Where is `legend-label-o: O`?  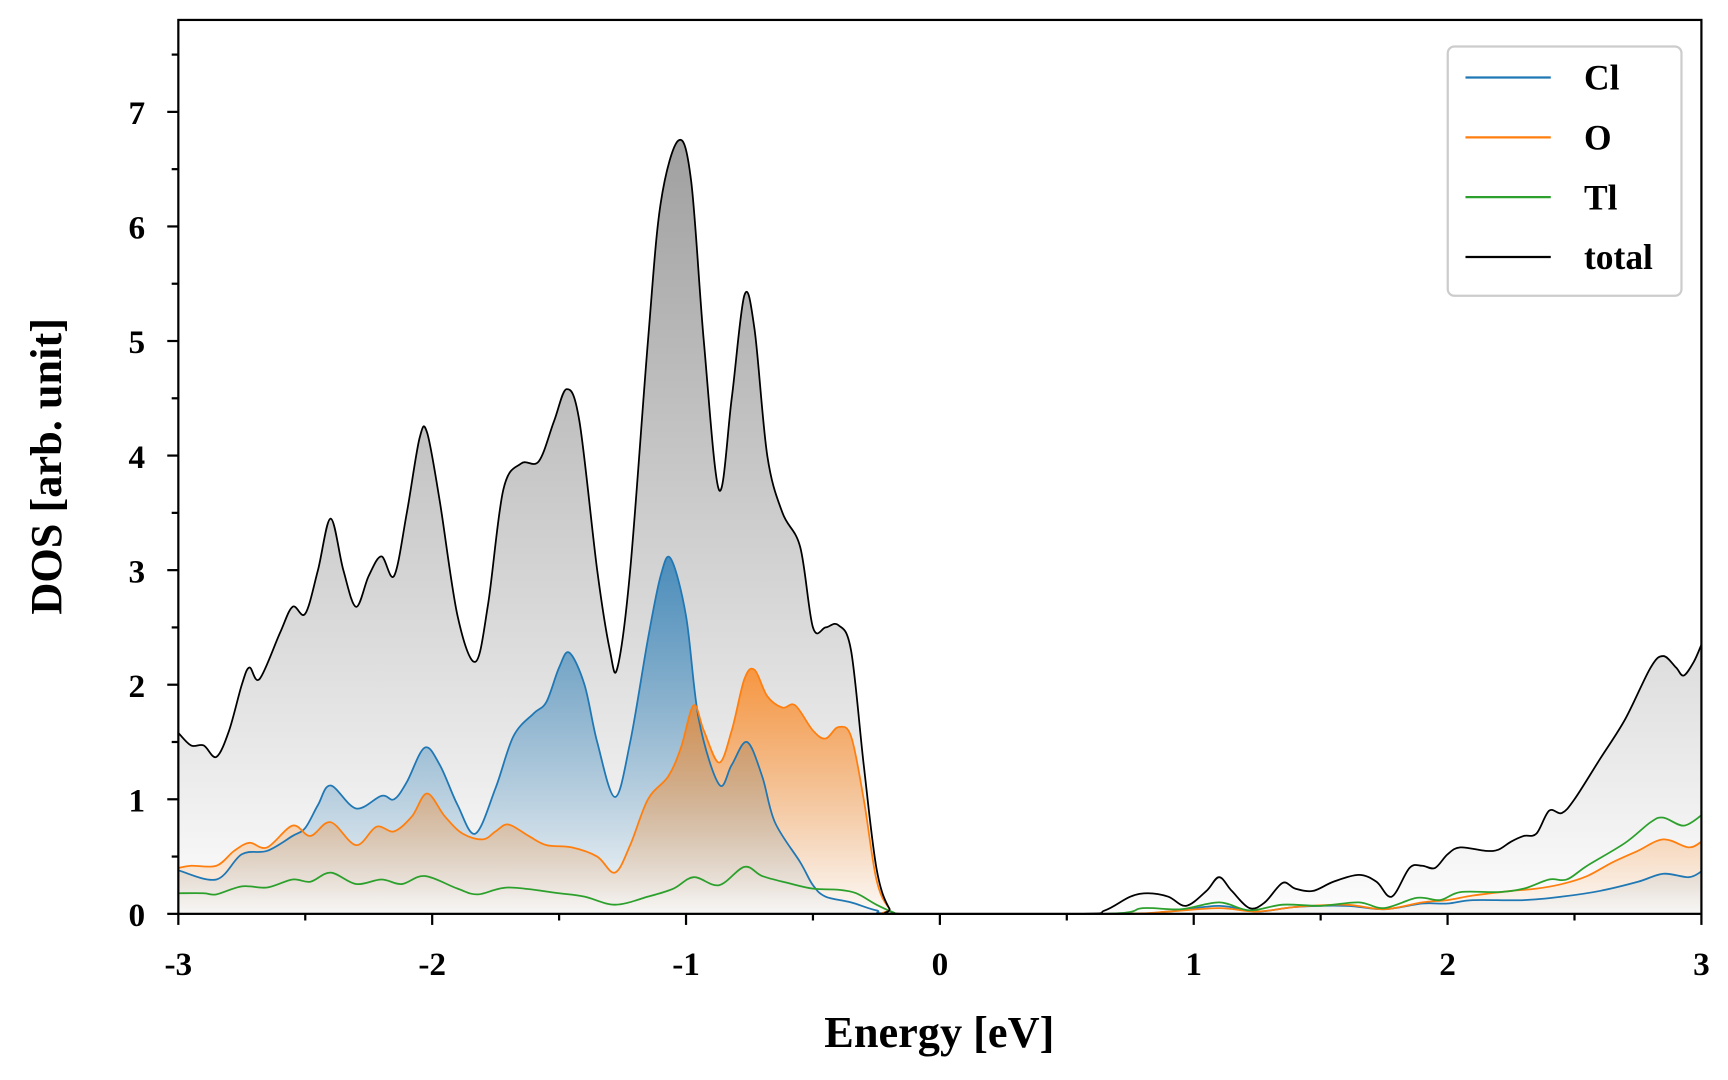 legend-label-o: O is located at coordinates (1598, 138).